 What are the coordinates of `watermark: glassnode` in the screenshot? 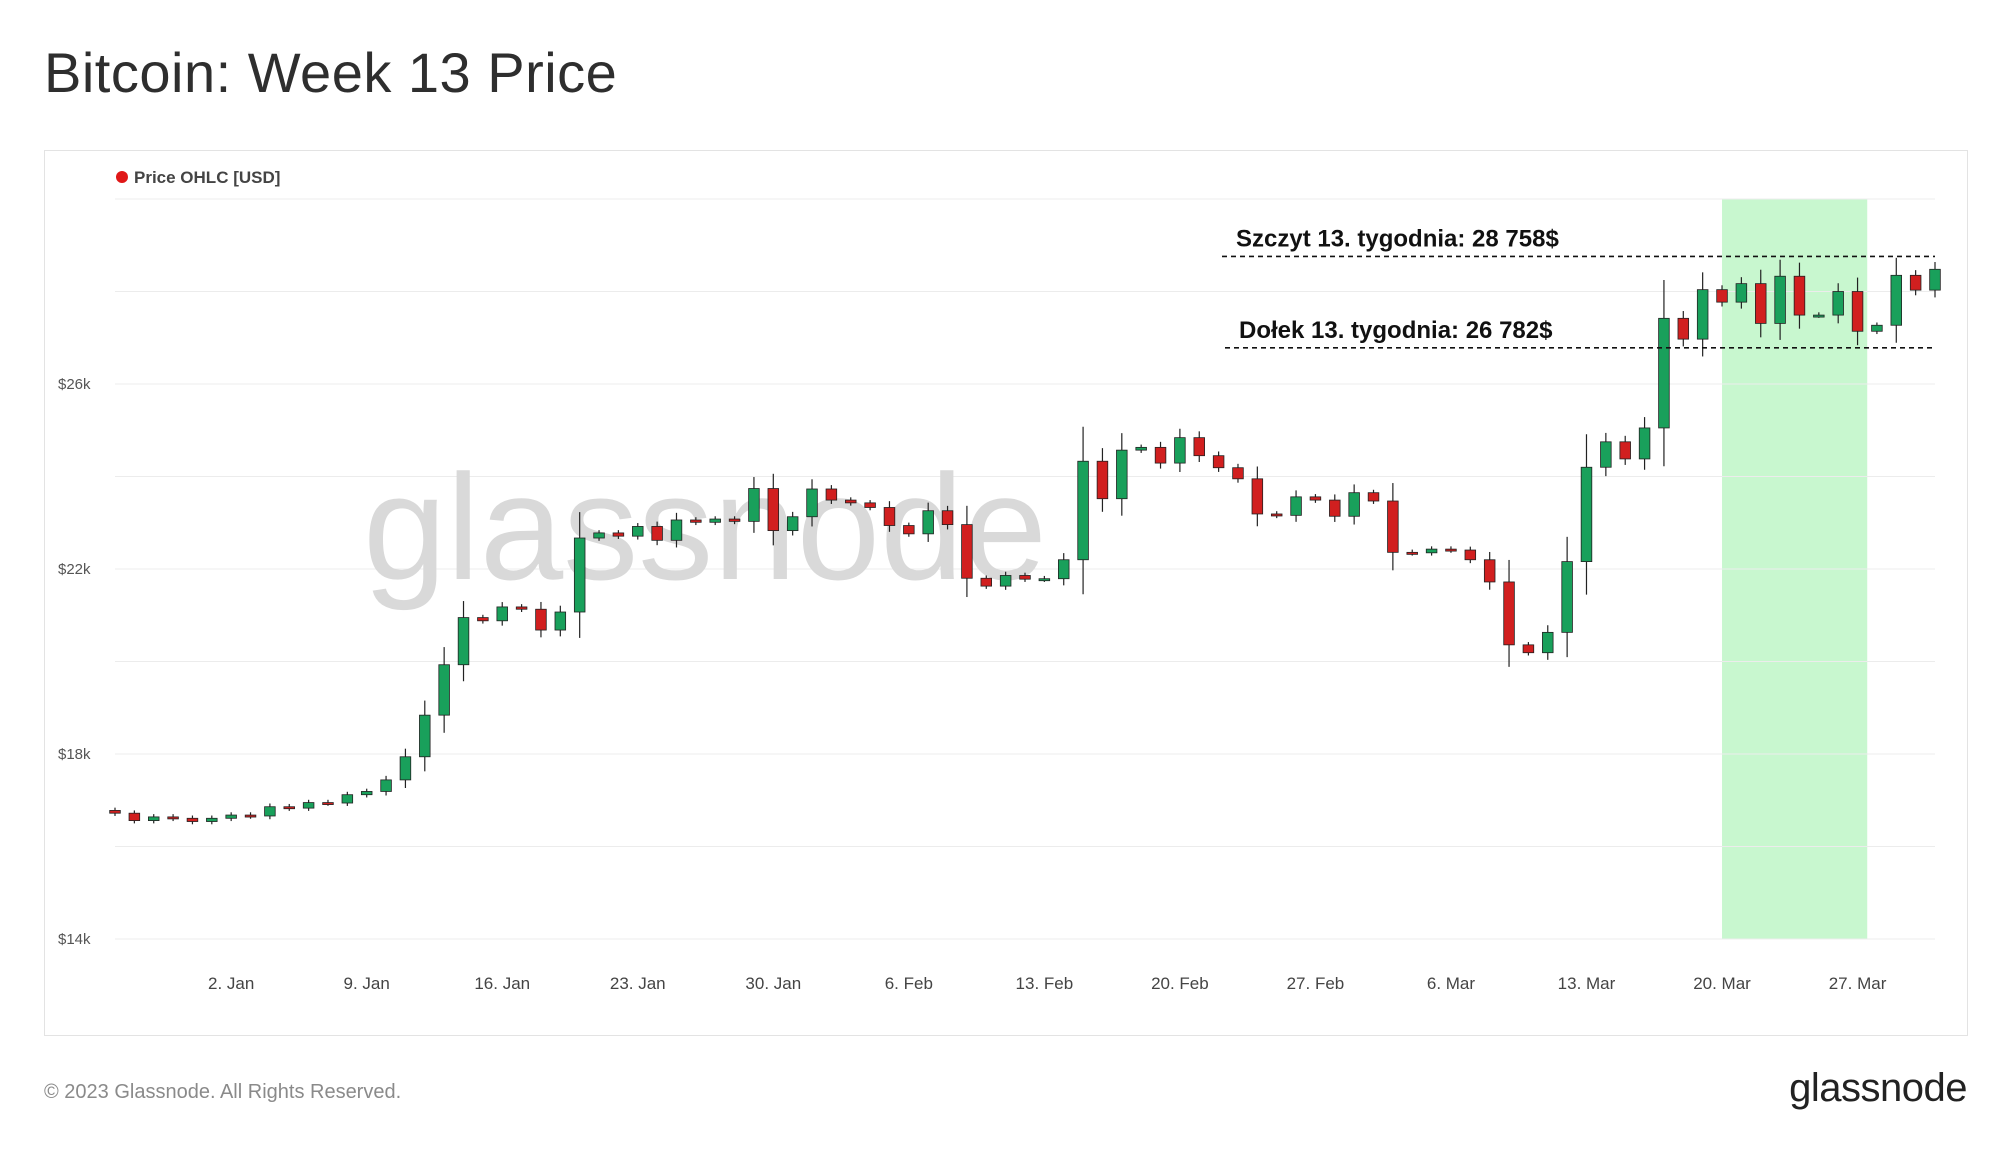 It's located at (705, 527).